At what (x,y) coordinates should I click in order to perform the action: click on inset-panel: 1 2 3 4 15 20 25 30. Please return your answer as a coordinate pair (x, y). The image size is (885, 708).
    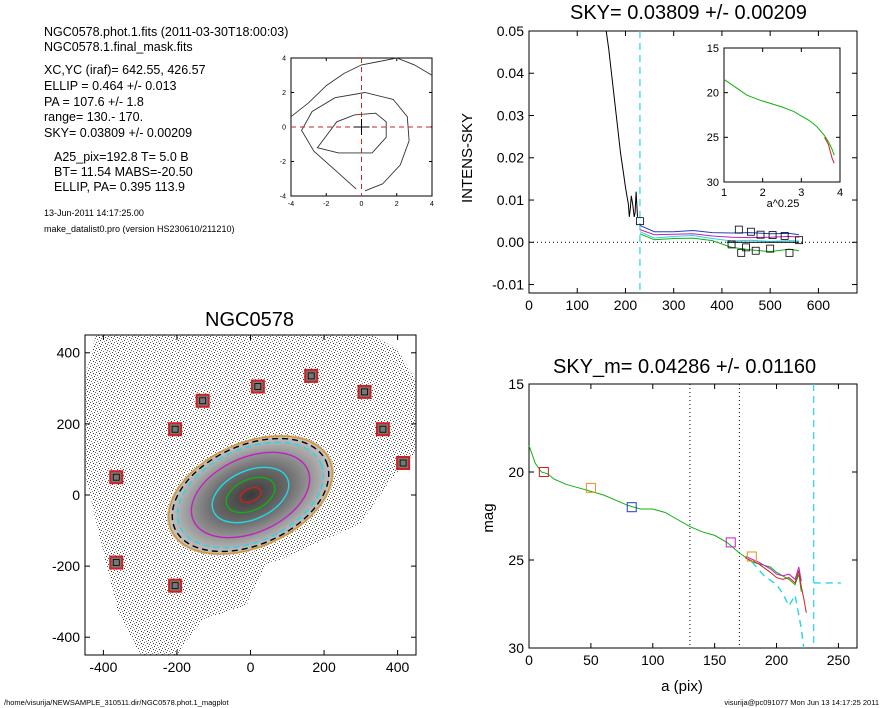
    Looking at the image, I should click on (775, 121).